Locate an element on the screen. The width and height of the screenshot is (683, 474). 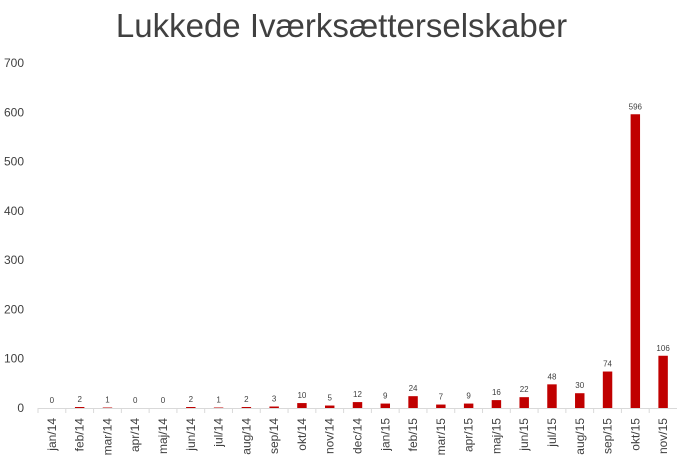
y-tick-label: 300 is located at coordinates (14, 260).